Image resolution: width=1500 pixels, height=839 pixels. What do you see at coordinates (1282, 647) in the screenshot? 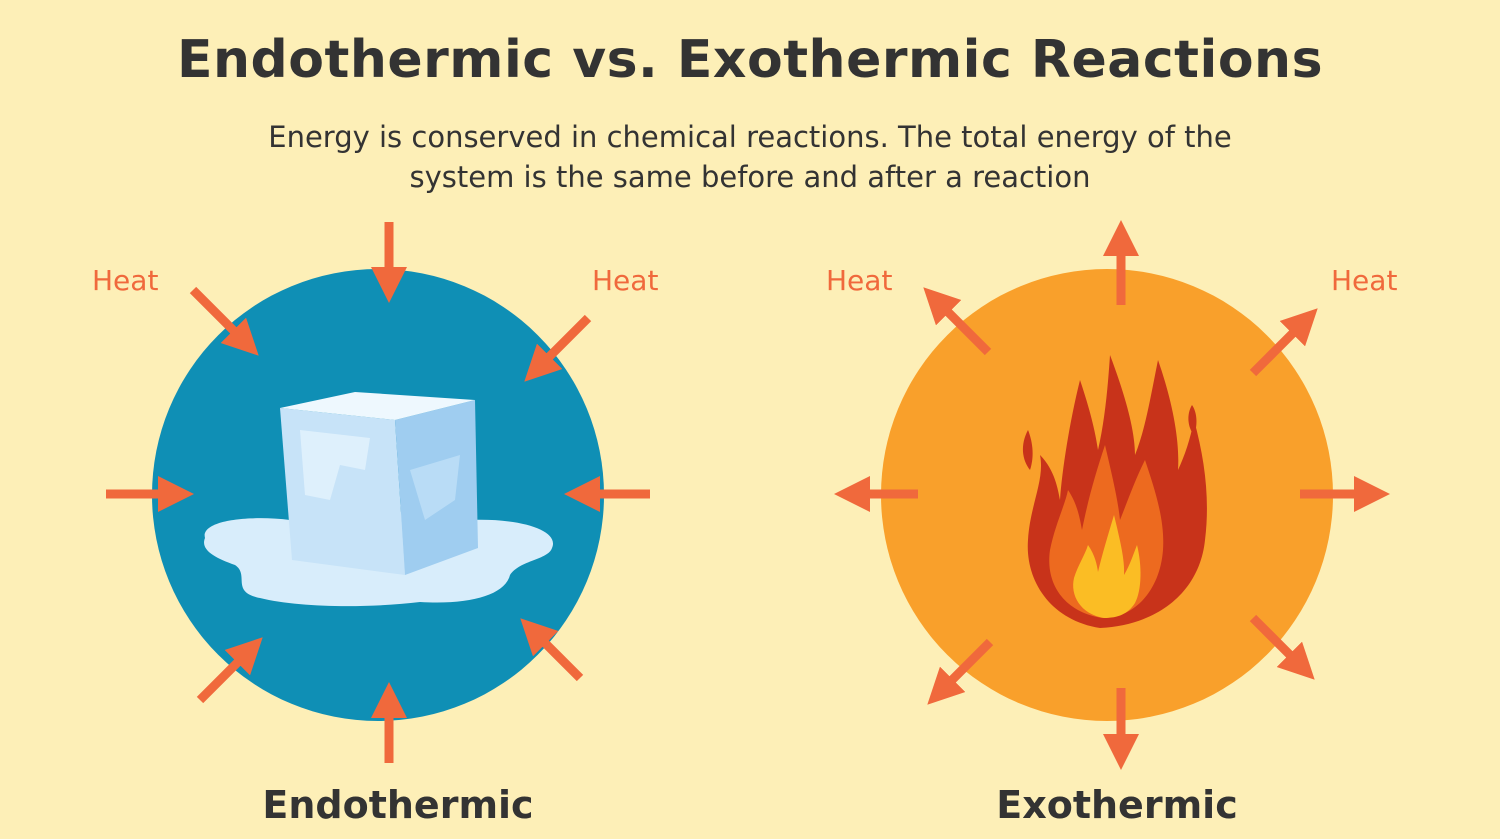
I see `heat-out-arrow-bottom-right` at bounding box center [1282, 647].